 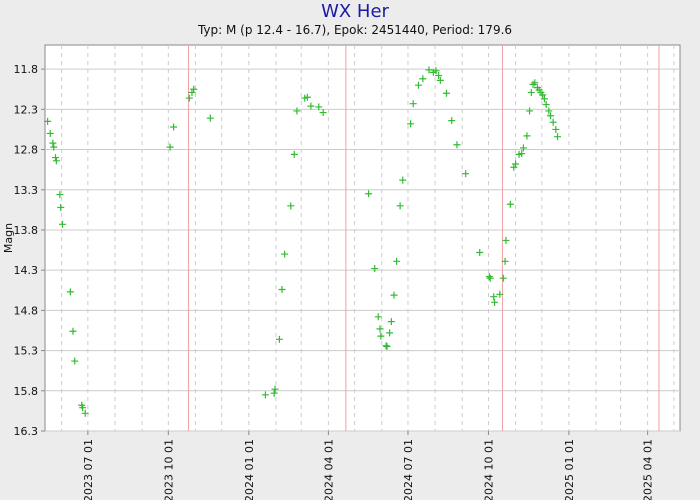 I want to click on y-axis-label: Magn, so click(x=8, y=238).